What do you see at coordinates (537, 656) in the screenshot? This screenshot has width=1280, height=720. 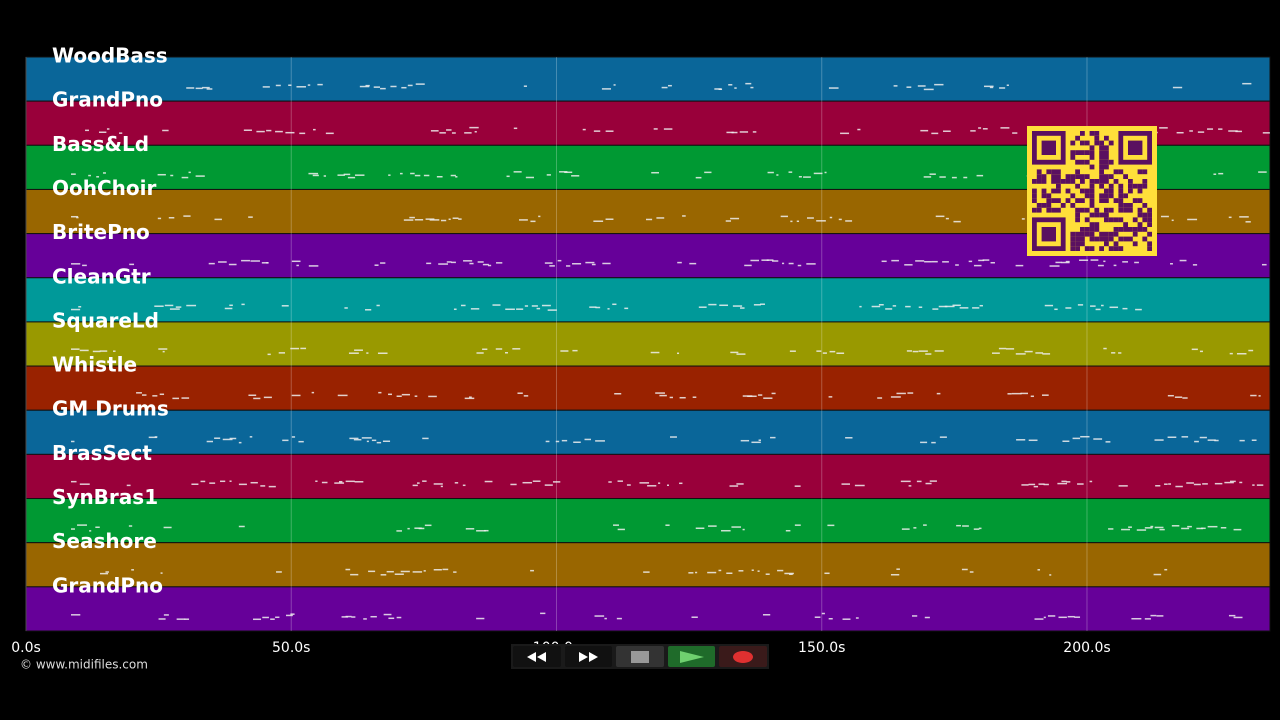 I see `rewind-button` at bounding box center [537, 656].